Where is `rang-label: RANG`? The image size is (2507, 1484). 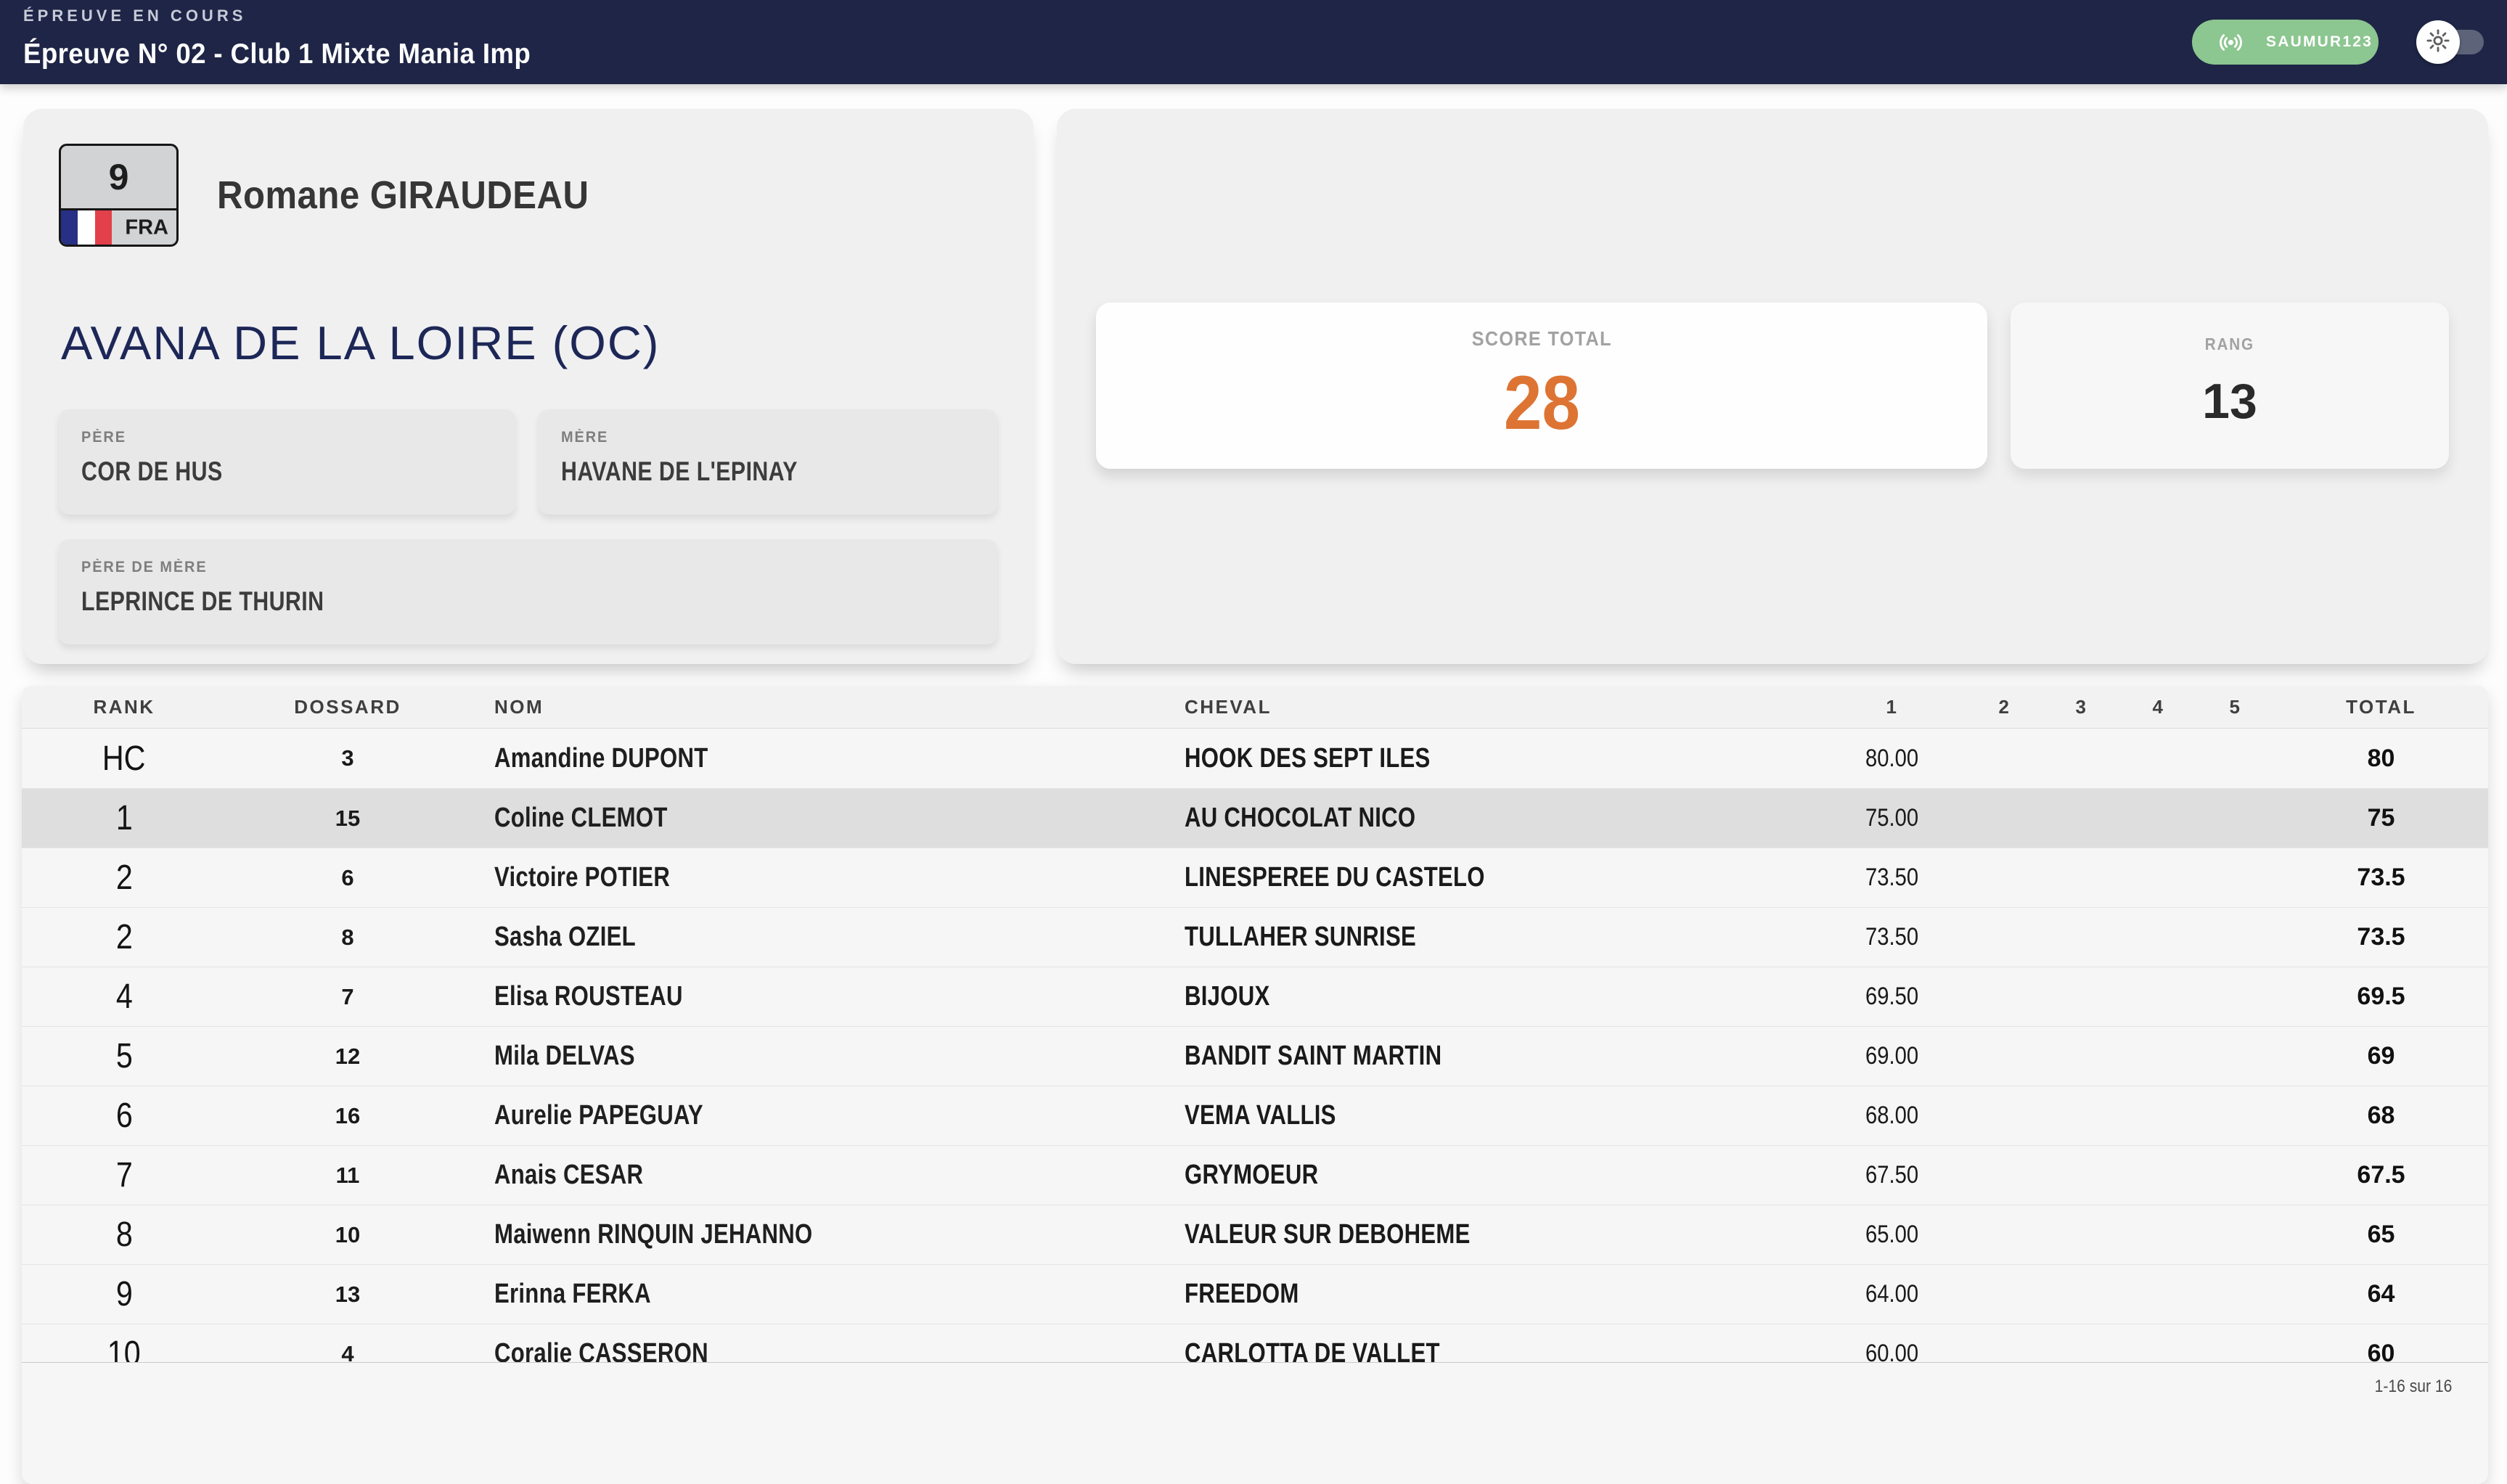
rang-label: RANG is located at coordinates (2229, 344).